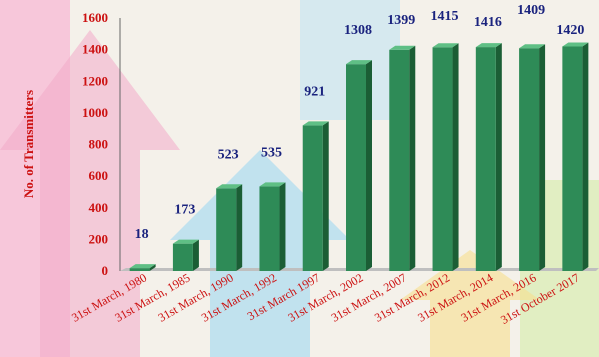  Describe the element at coordinates (95, 112) in the screenshot. I see `y-tick-label: 1000` at that location.